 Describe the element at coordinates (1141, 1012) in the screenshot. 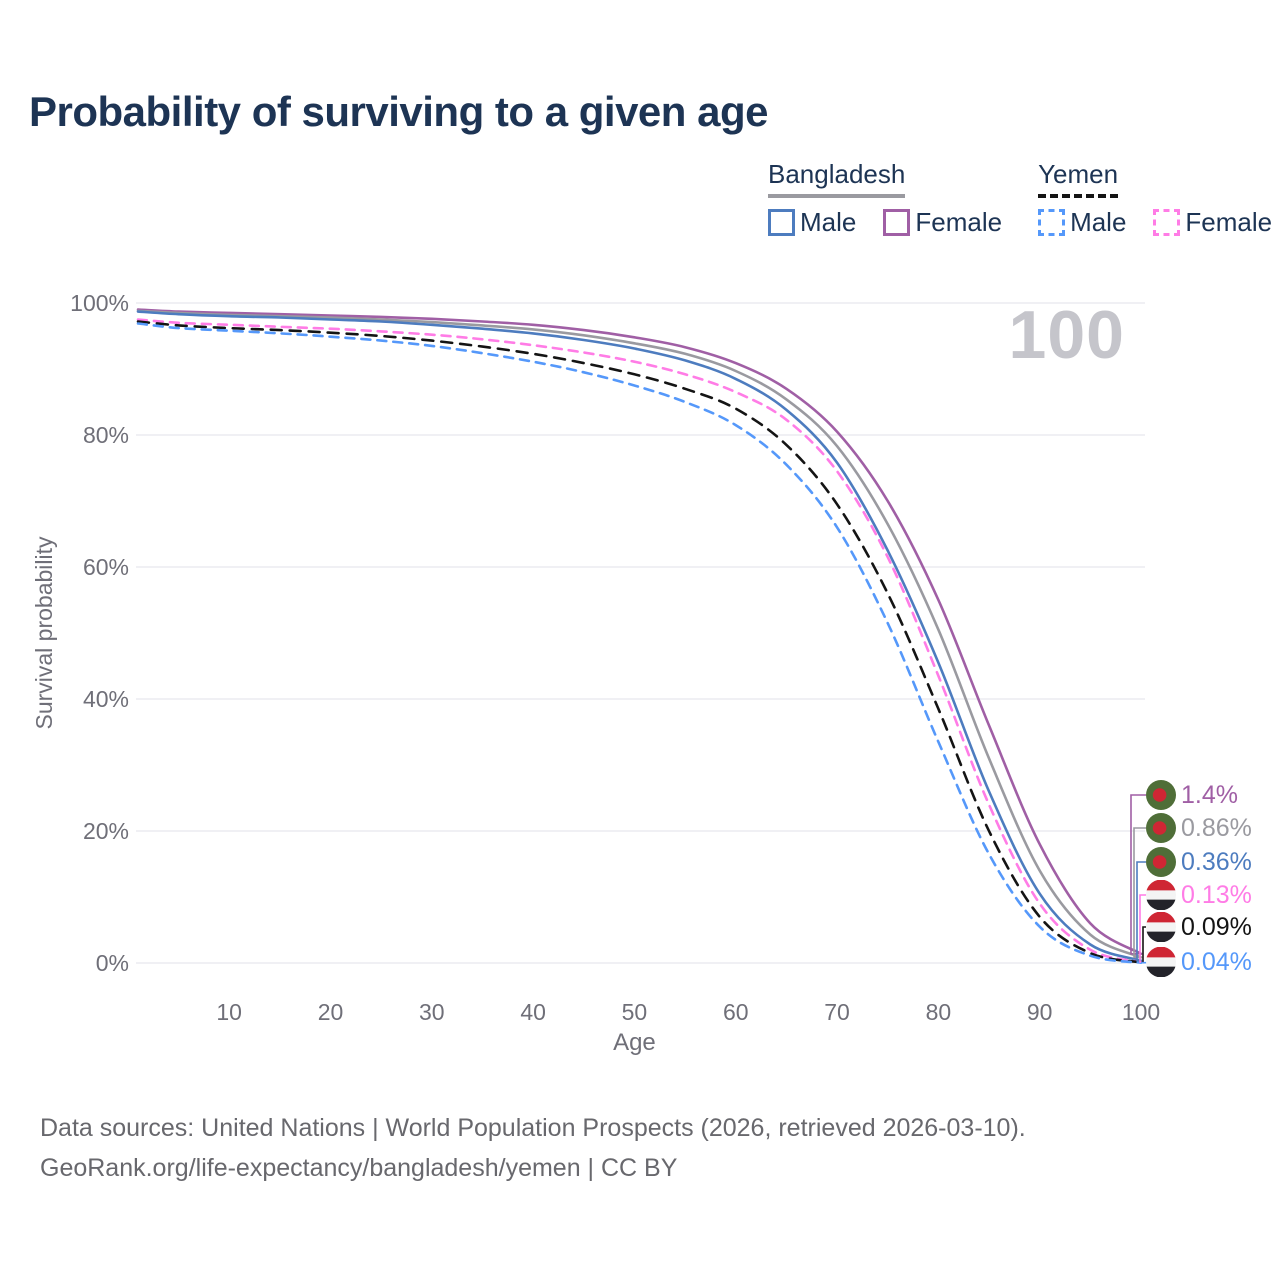

I see `x-tick-label: 100` at that location.